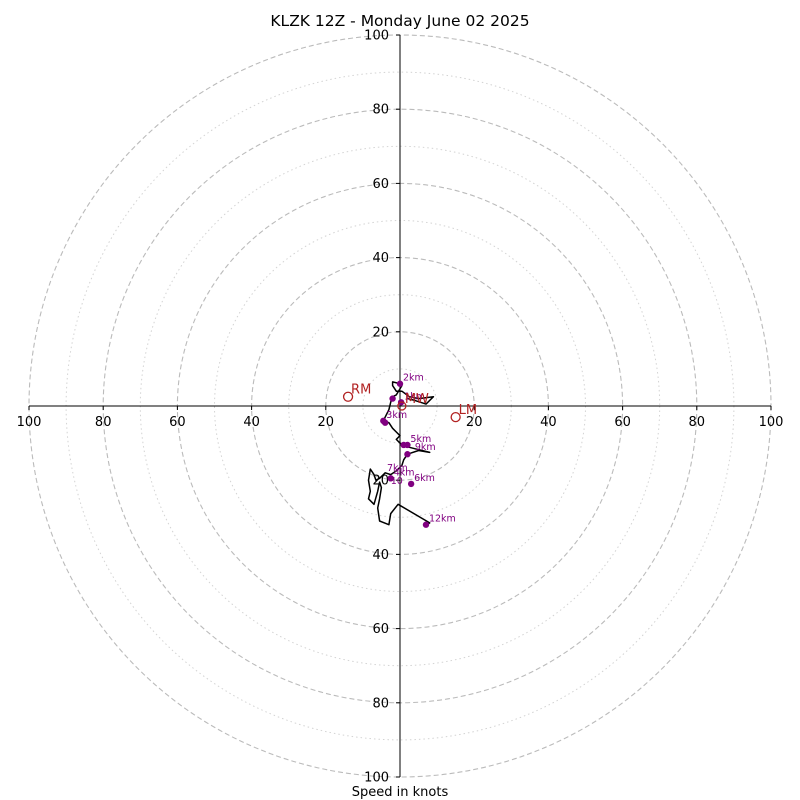 The width and height of the screenshot is (800, 800). What do you see at coordinates (413, 378) in the screenshot?
I see `height-marker-label: 2km` at bounding box center [413, 378].